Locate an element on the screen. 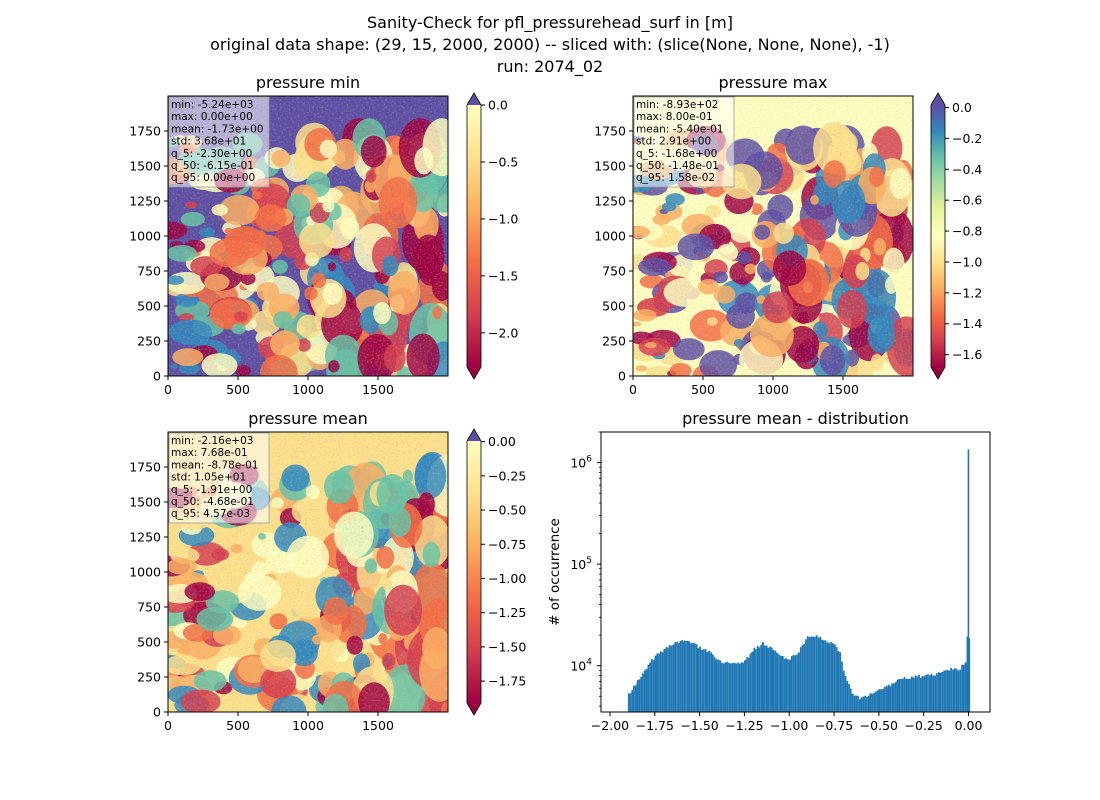 Image resolution: width=1100 pixels, height=800 pixels. colorbar: 0.00 −0.25 −0.50 −0.75 −1.00 −1.25 −1.50 −1.75 is located at coordinates (496, 572).